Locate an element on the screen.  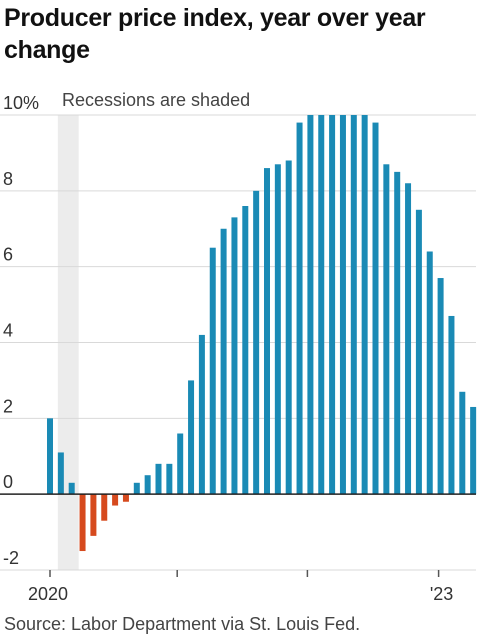
y-tick-label: 6 is located at coordinates (8, 255).